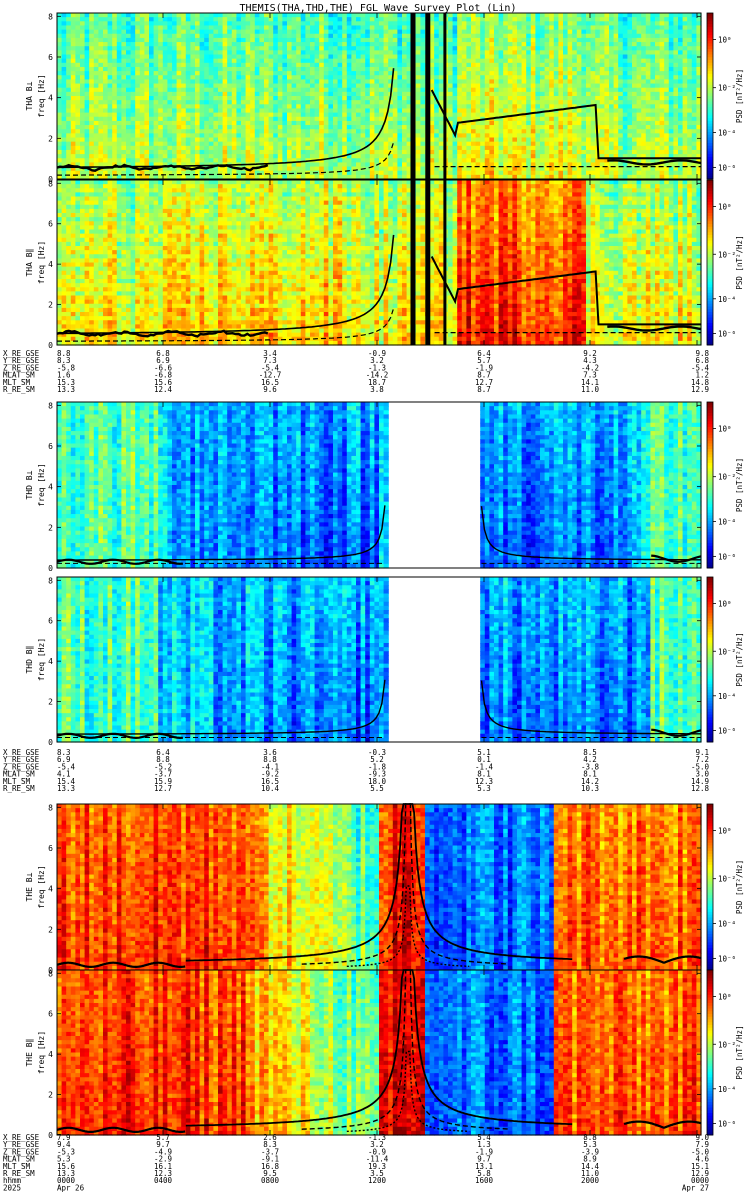  Describe the element at coordinates (700, 389) in the screenshot. I see `ephemeris-value: 12.9` at that location.